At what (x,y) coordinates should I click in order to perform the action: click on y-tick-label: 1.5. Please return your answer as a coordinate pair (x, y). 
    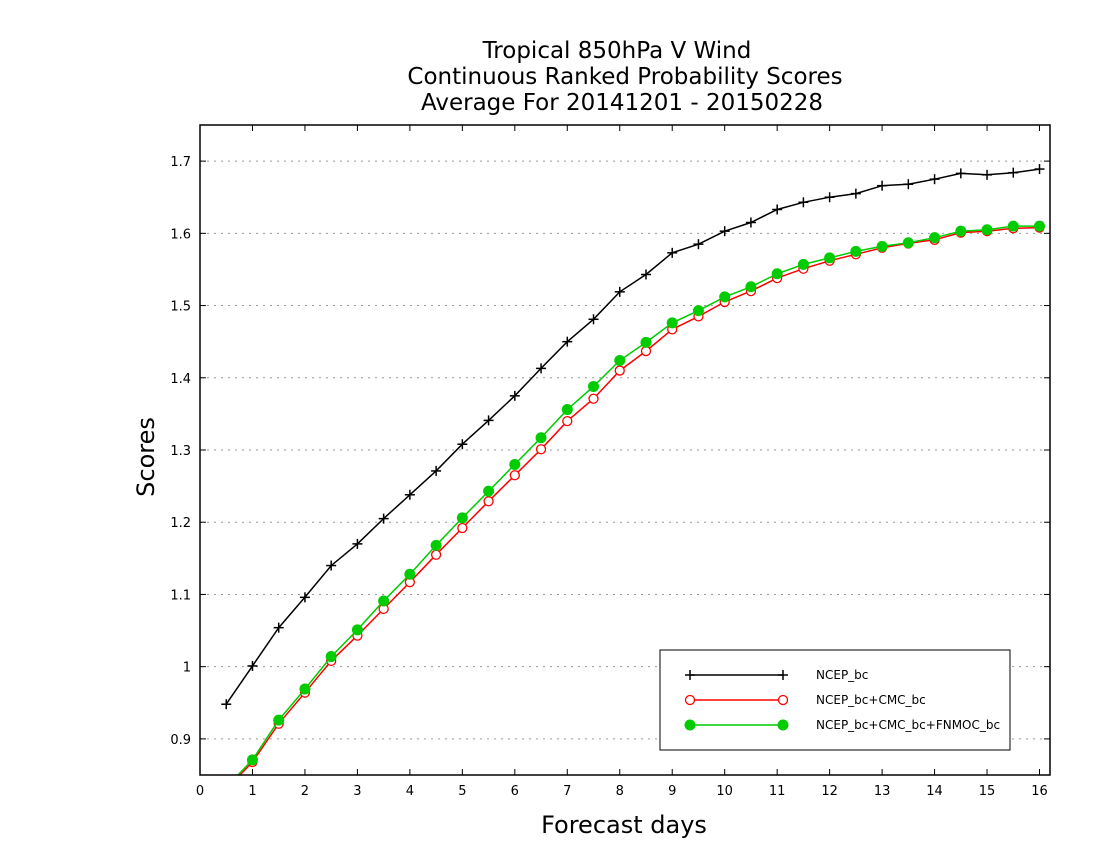
    Looking at the image, I should click on (180, 307).